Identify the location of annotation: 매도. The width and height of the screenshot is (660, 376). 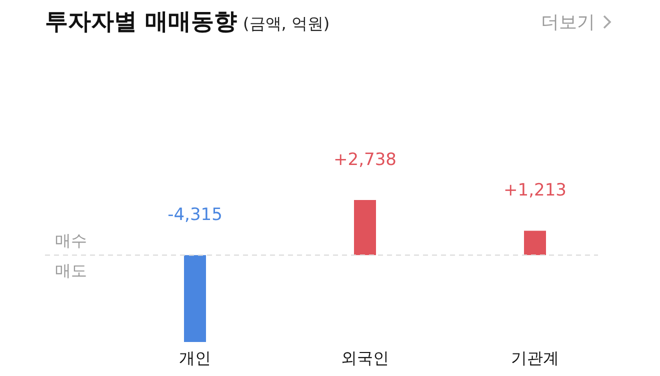
(71, 270).